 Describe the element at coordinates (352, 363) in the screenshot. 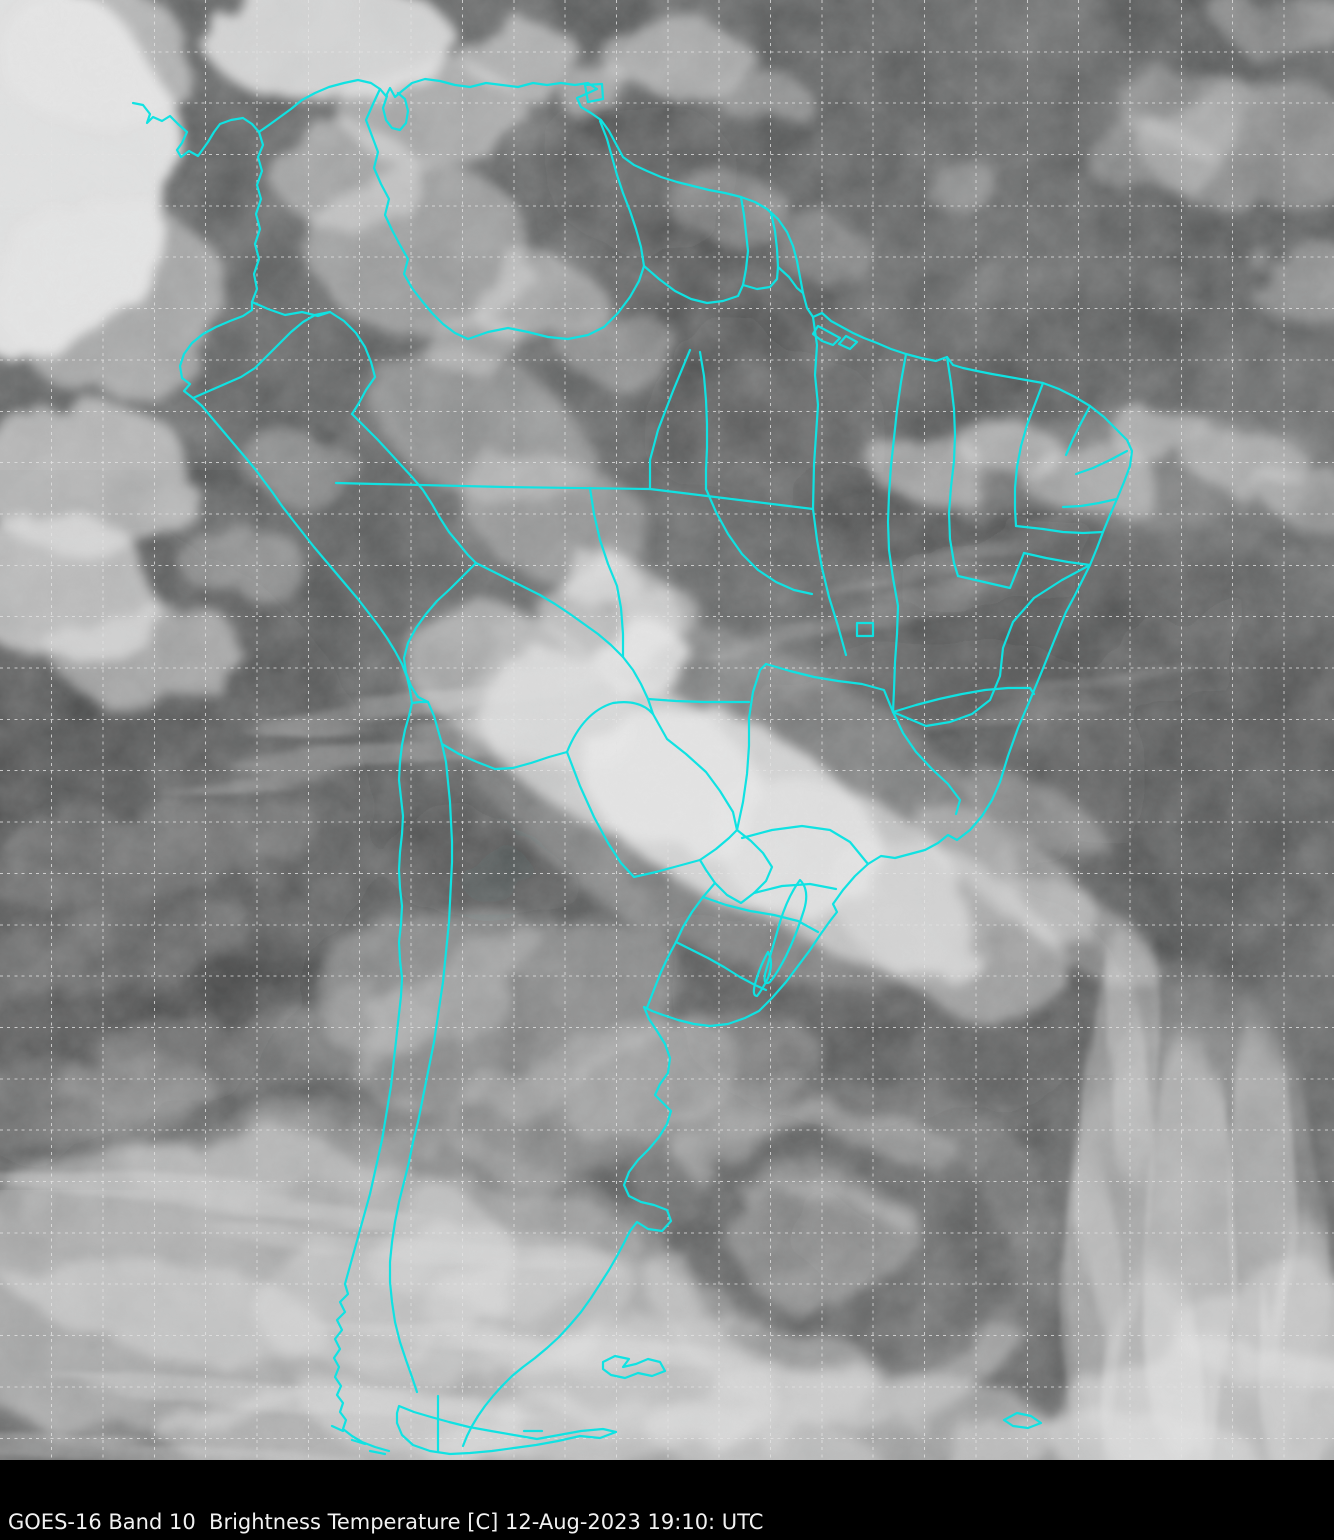

I see `border-colombia-brazil` at that location.